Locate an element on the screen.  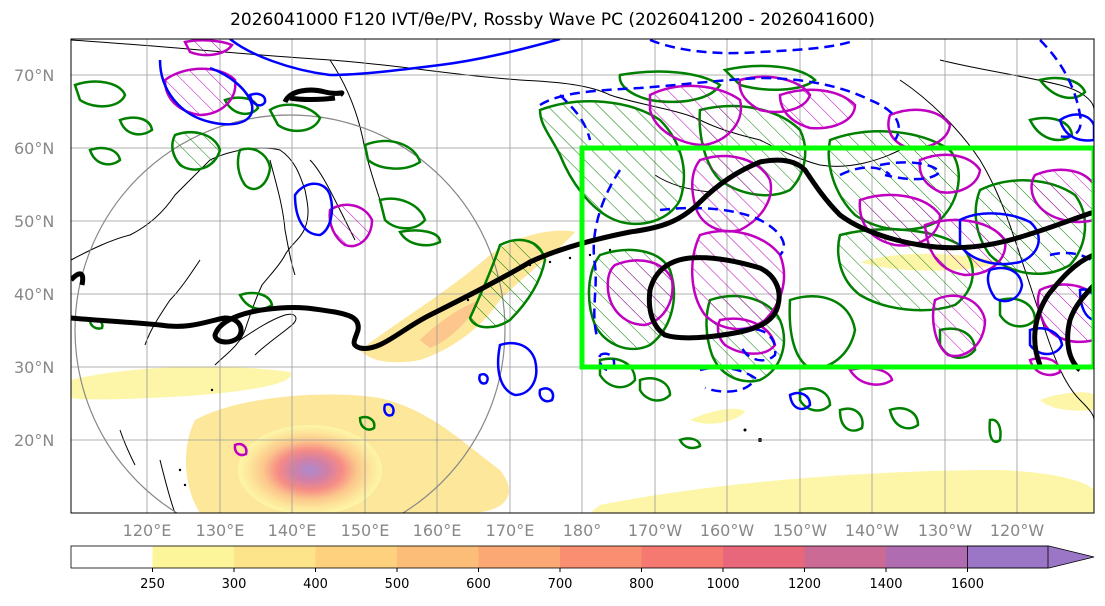
lon-label: 140°W is located at coordinates (872, 530).